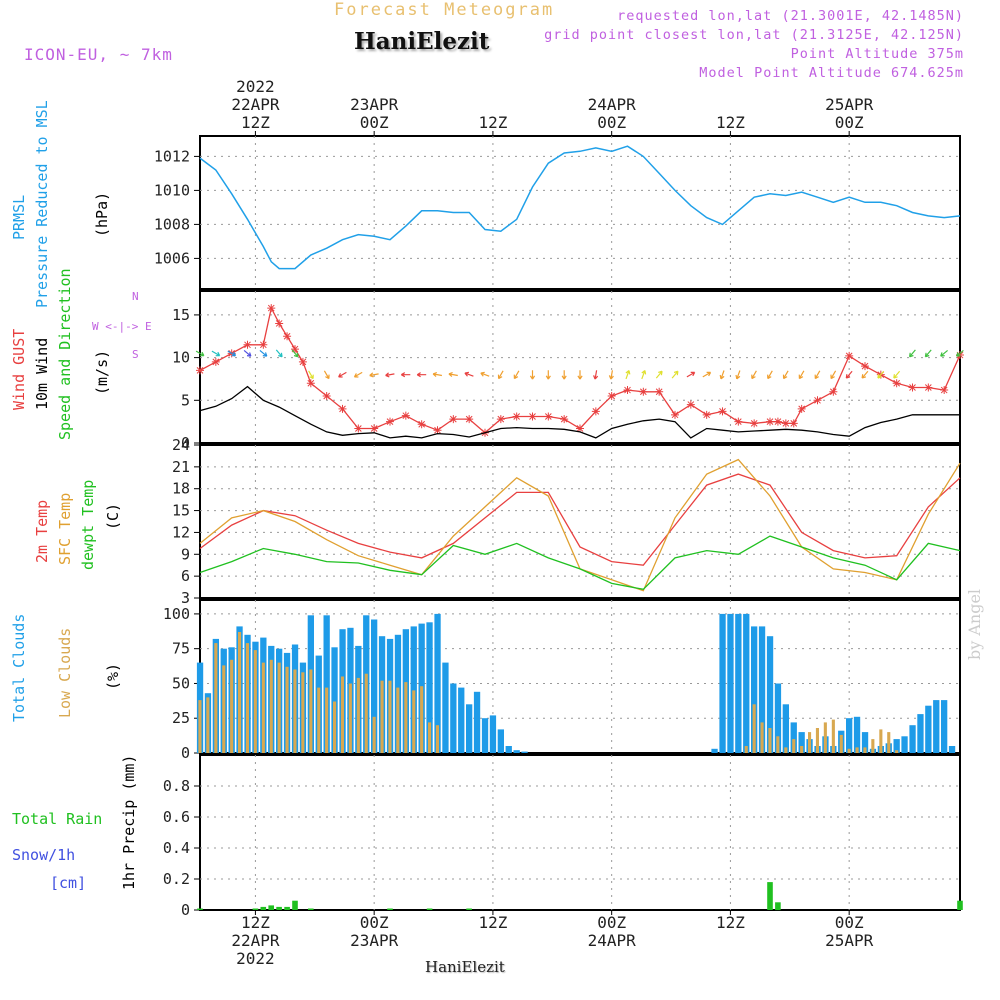 Image resolution: width=1000 pixels, height=1000 pixels. I want to click on top-hour-1: 00Z, so click(374, 122).